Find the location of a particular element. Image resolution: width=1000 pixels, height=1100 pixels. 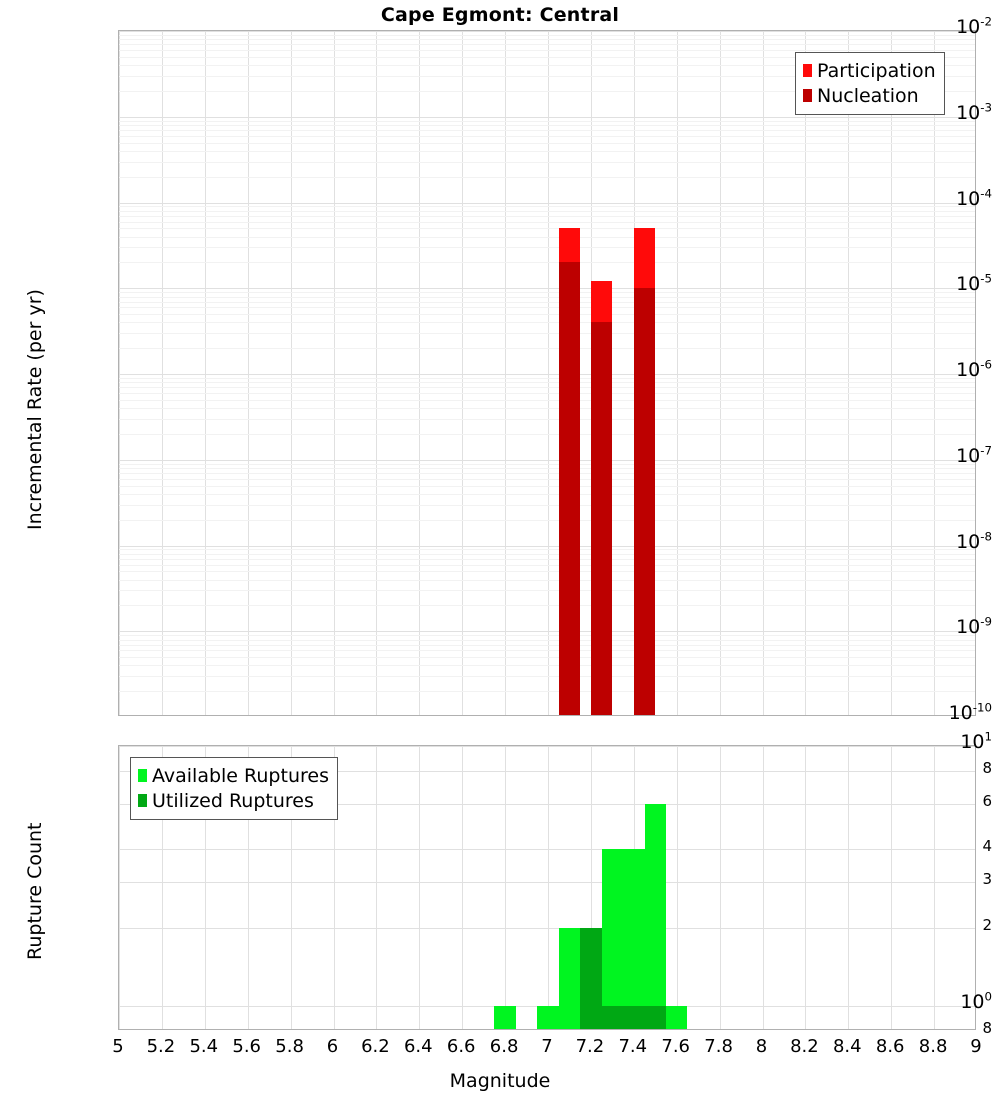

x-tick-label: 6.2 is located at coordinates (375, 1046).